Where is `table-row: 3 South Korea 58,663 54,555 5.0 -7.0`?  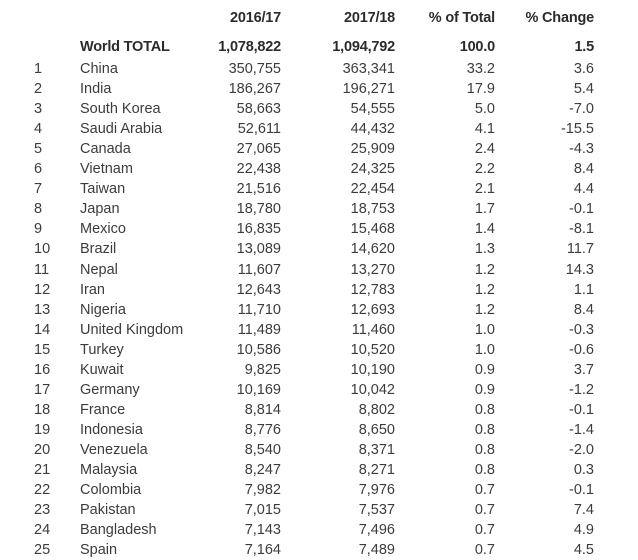
table-row: 3 South Korea 58,663 54,555 5.0 -7.0 is located at coordinates (319, 109).